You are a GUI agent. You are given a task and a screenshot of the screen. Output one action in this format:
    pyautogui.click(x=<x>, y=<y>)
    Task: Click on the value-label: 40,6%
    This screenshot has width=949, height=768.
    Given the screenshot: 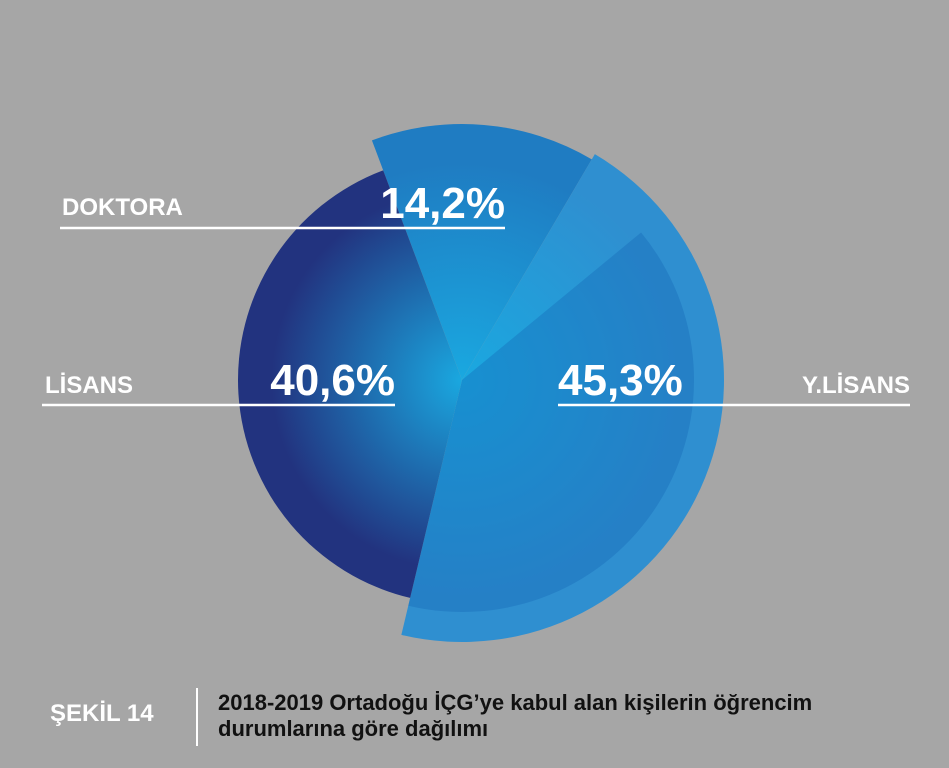 What is the action you would take?
    pyautogui.click(x=332, y=380)
    